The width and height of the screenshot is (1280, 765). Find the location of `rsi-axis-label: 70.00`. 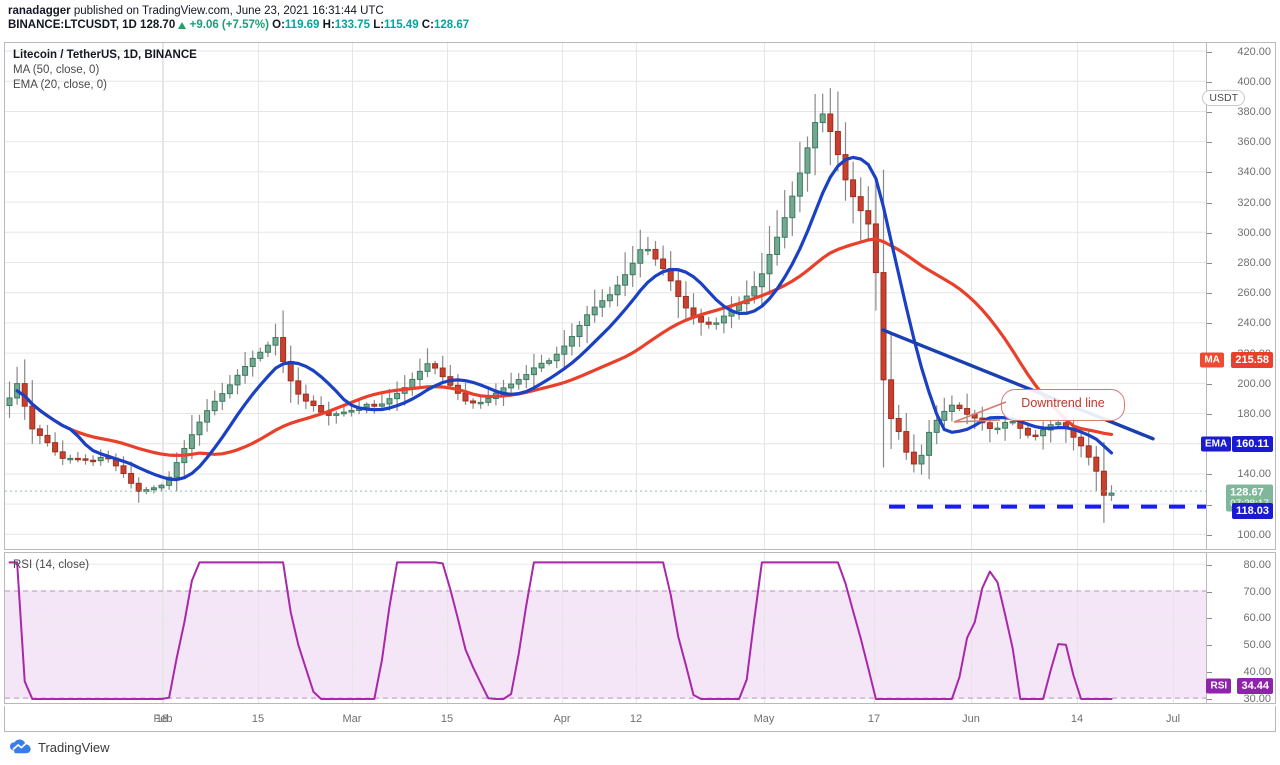

rsi-axis-label: 70.00 is located at coordinates (1257, 591).